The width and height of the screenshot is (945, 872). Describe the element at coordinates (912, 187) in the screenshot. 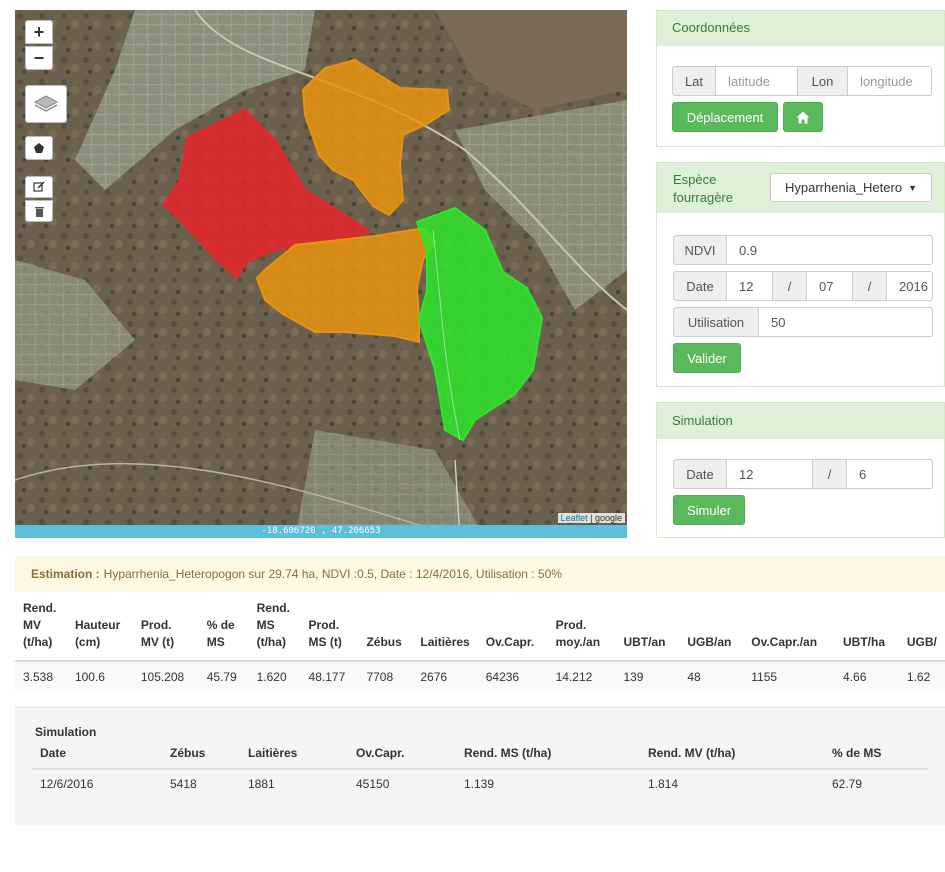

I see `caret-down-icon: ▼` at that location.